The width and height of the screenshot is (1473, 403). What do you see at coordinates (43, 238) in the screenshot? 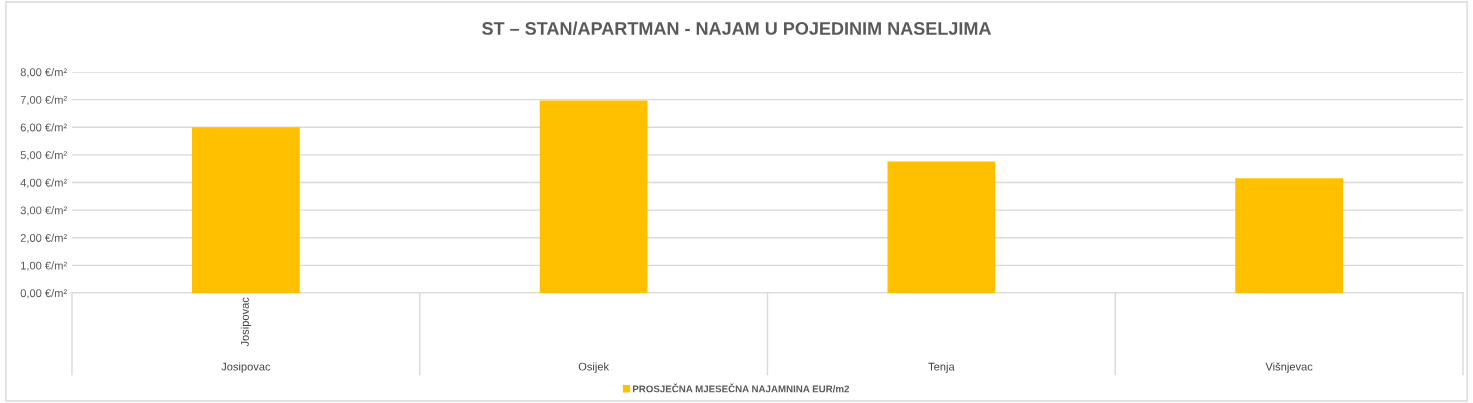
I see `y-tick-label: 2,00 €/m²` at bounding box center [43, 238].